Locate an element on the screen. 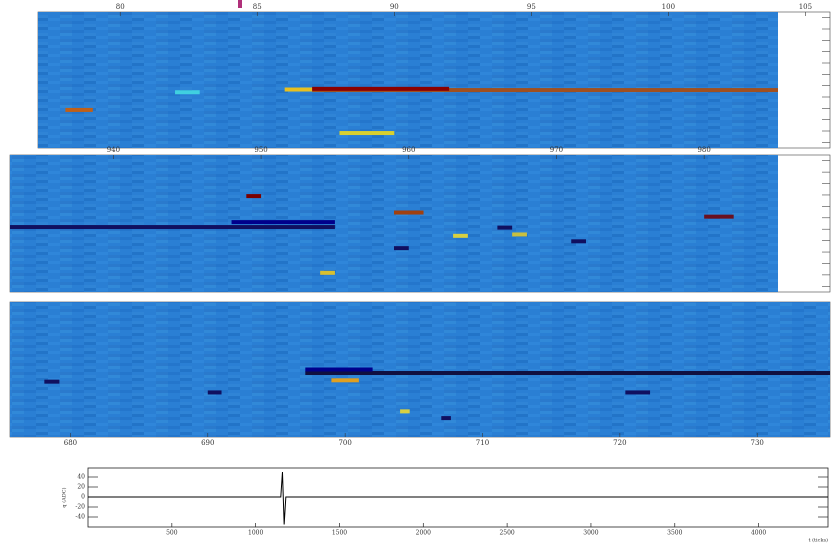 The width and height of the screenshot is (831, 543). y-tick-label: 40 is located at coordinates (81, 477).